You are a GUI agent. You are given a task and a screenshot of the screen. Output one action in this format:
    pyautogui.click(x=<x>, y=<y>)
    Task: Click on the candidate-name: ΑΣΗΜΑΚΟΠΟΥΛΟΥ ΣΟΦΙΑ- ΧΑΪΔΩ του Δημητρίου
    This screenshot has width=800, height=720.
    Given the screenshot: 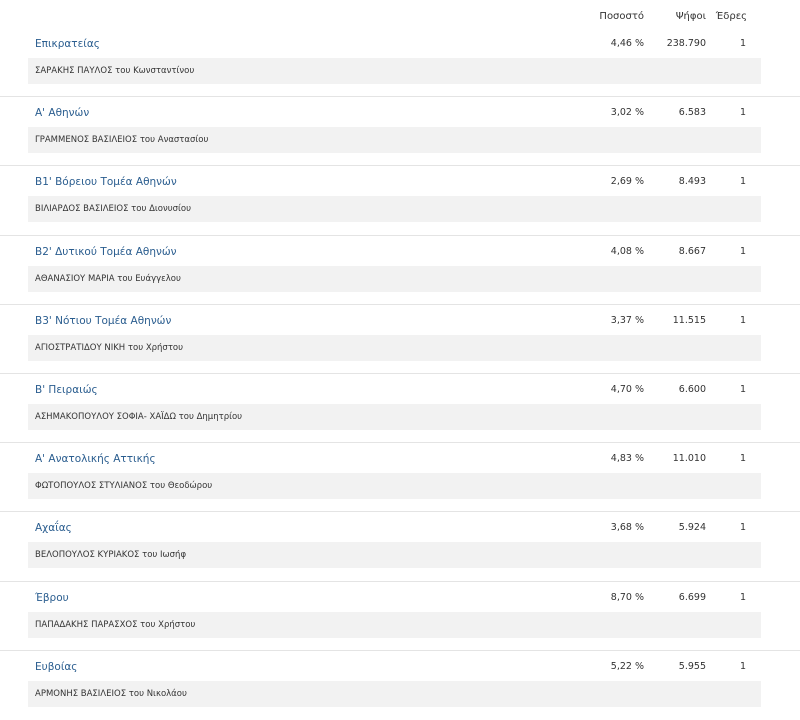 What is the action you would take?
    pyautogui.click(x=139, y=416)
    